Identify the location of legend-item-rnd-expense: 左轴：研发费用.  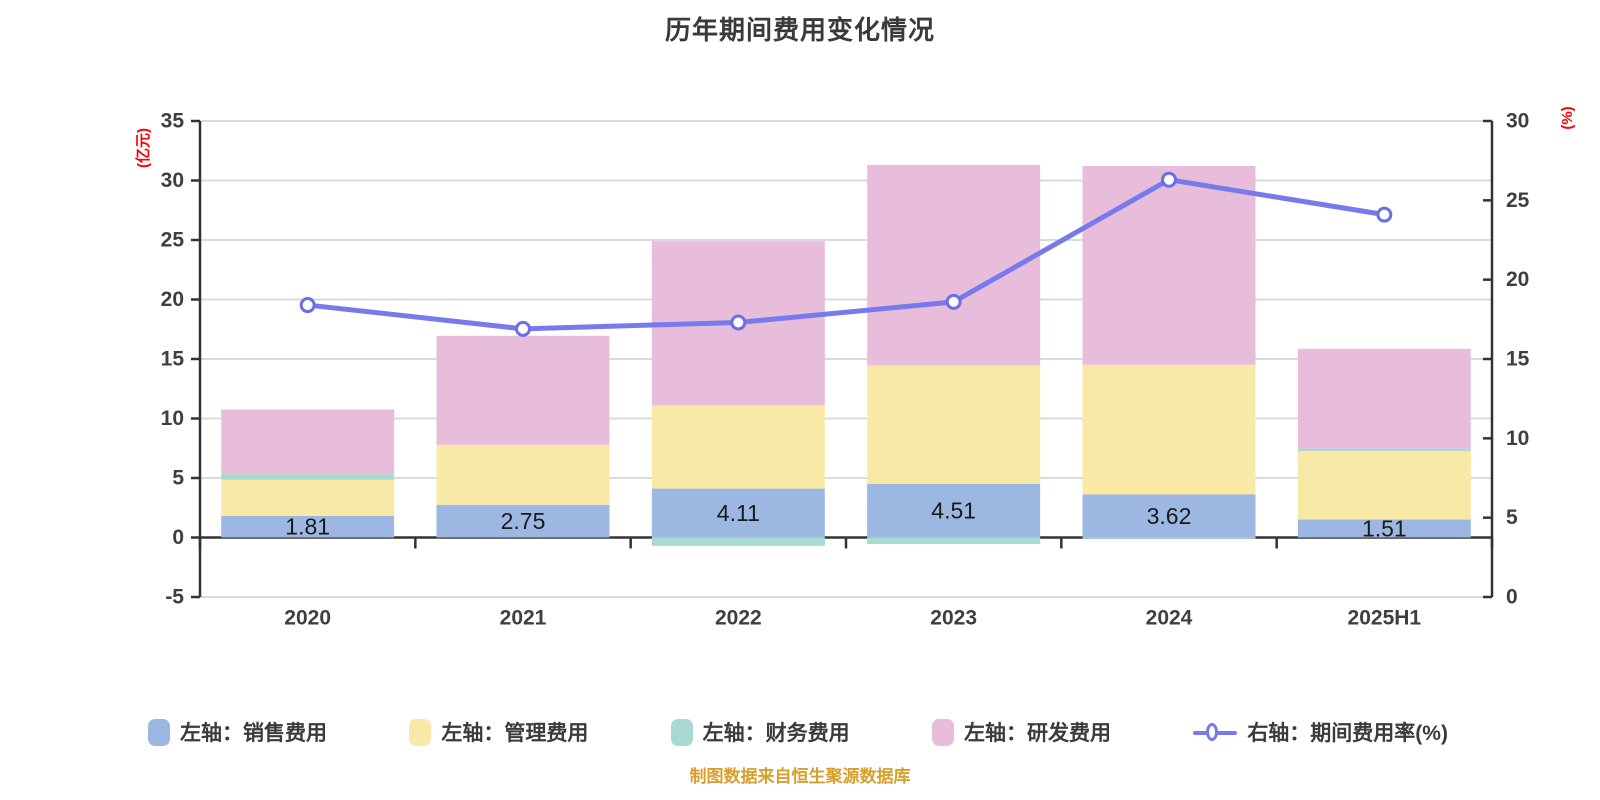
(1021, 732).